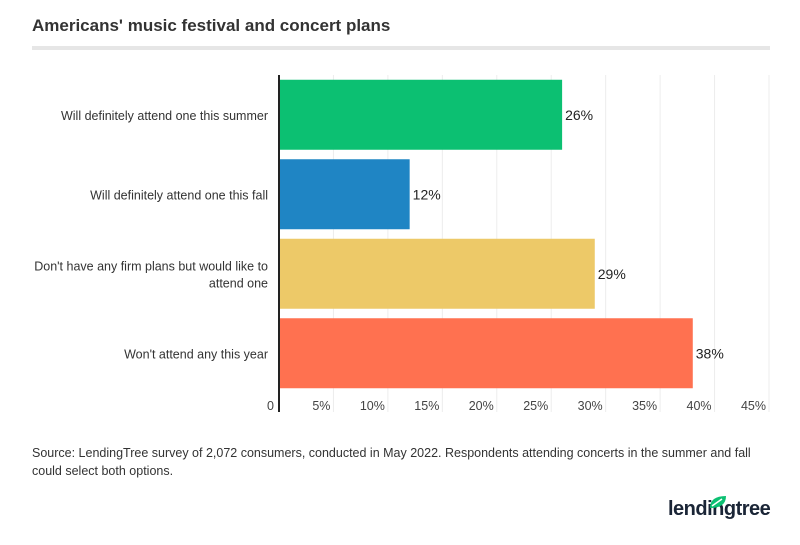 This screenshot has width=800, height=545. Describe the element at coordinates (710, 353) in the screenshot. I see `data-label: 38%` at that location.